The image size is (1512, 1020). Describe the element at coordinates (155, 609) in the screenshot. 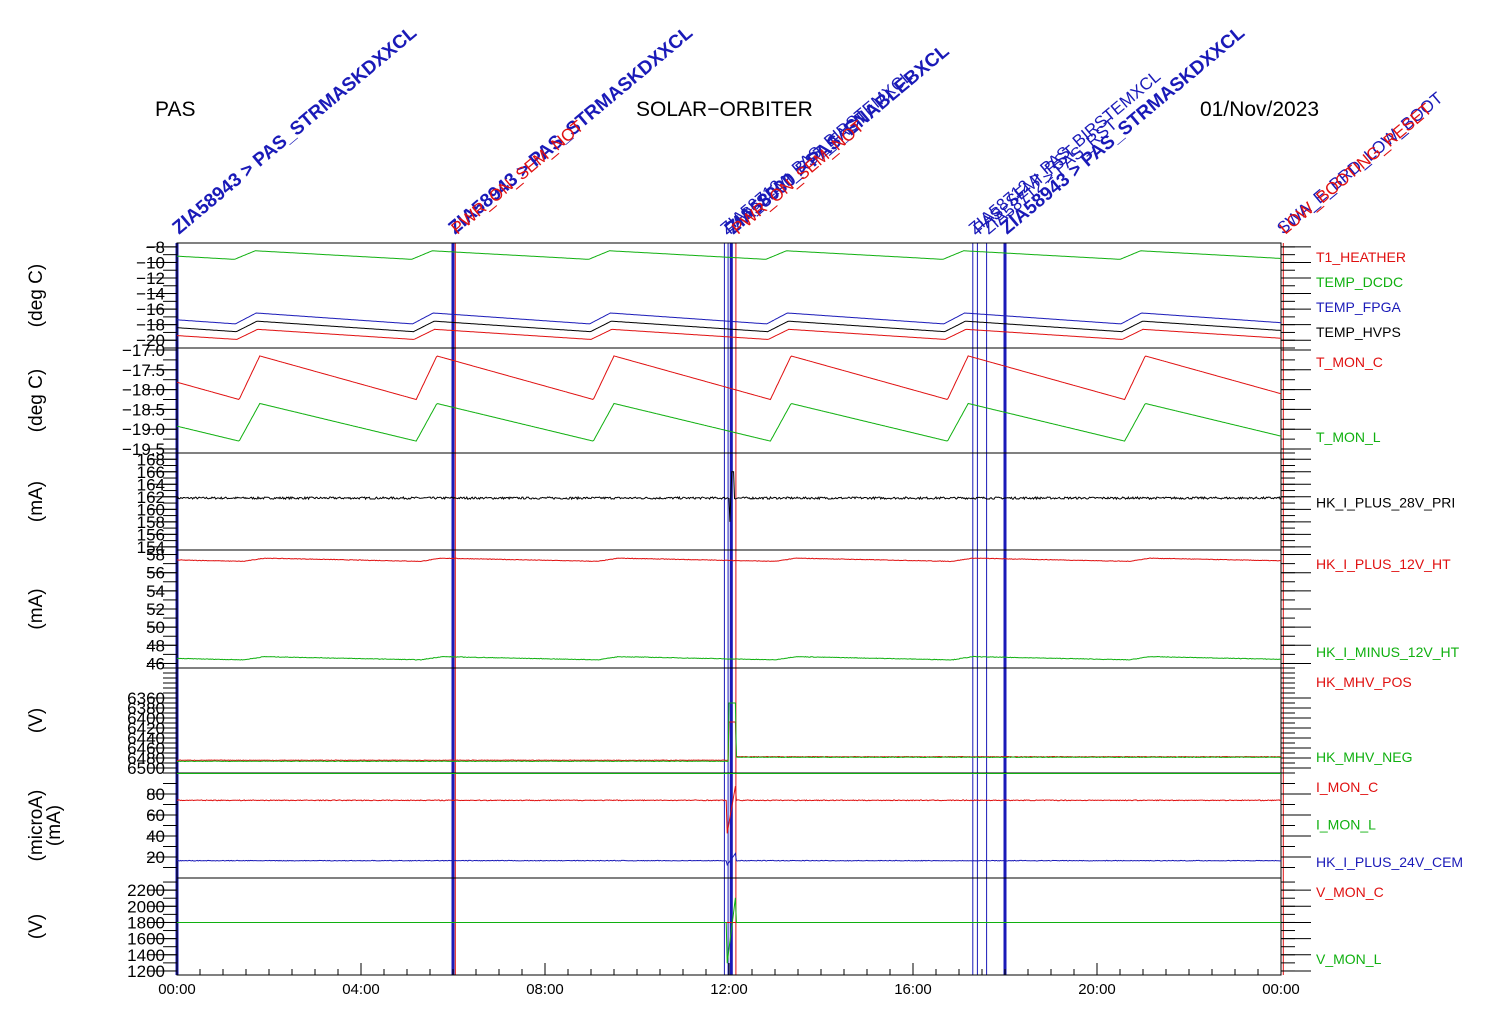

I see `y-tick-label: 52` at that location.